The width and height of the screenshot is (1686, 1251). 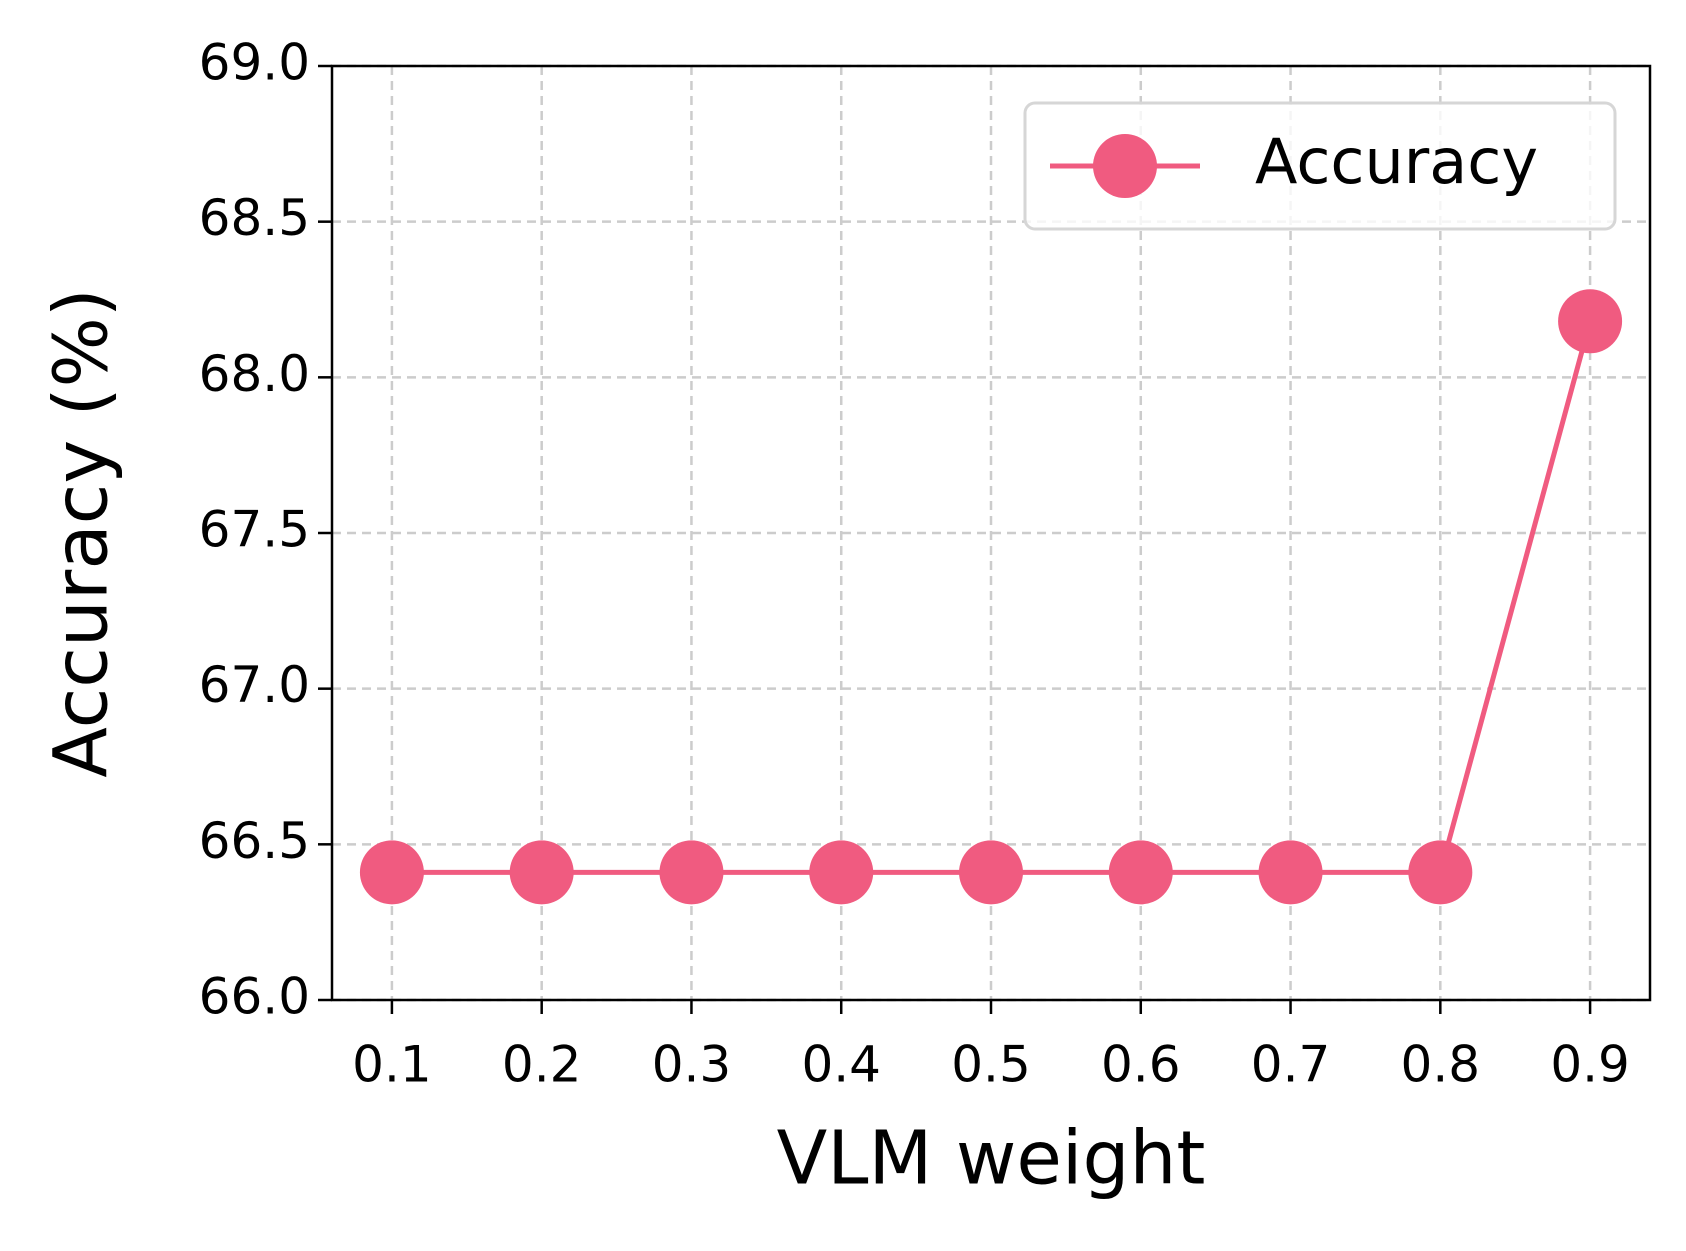 What do you see at coordinates (841, 1065) in the screenshot?
I see `x-tick-label: 0.4` at bounding box center [841, 1065].